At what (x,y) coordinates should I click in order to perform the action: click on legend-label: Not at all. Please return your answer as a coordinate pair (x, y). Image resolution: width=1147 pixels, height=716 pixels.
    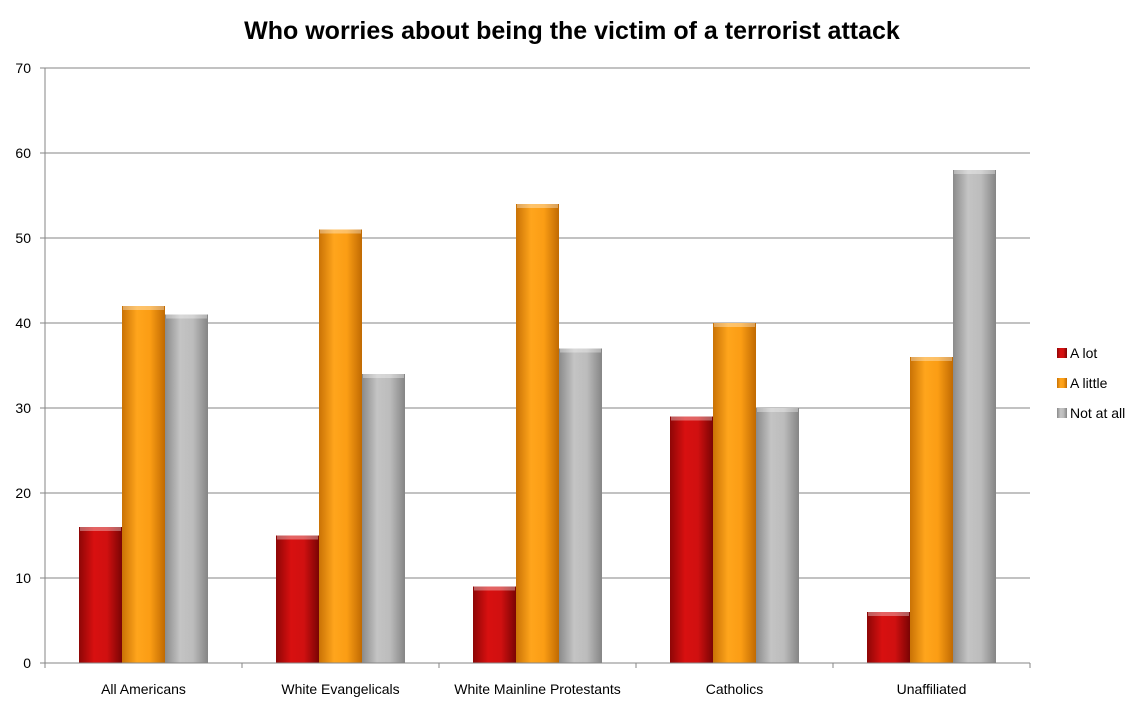
    Looking at the image, I should click on (1097, 413).